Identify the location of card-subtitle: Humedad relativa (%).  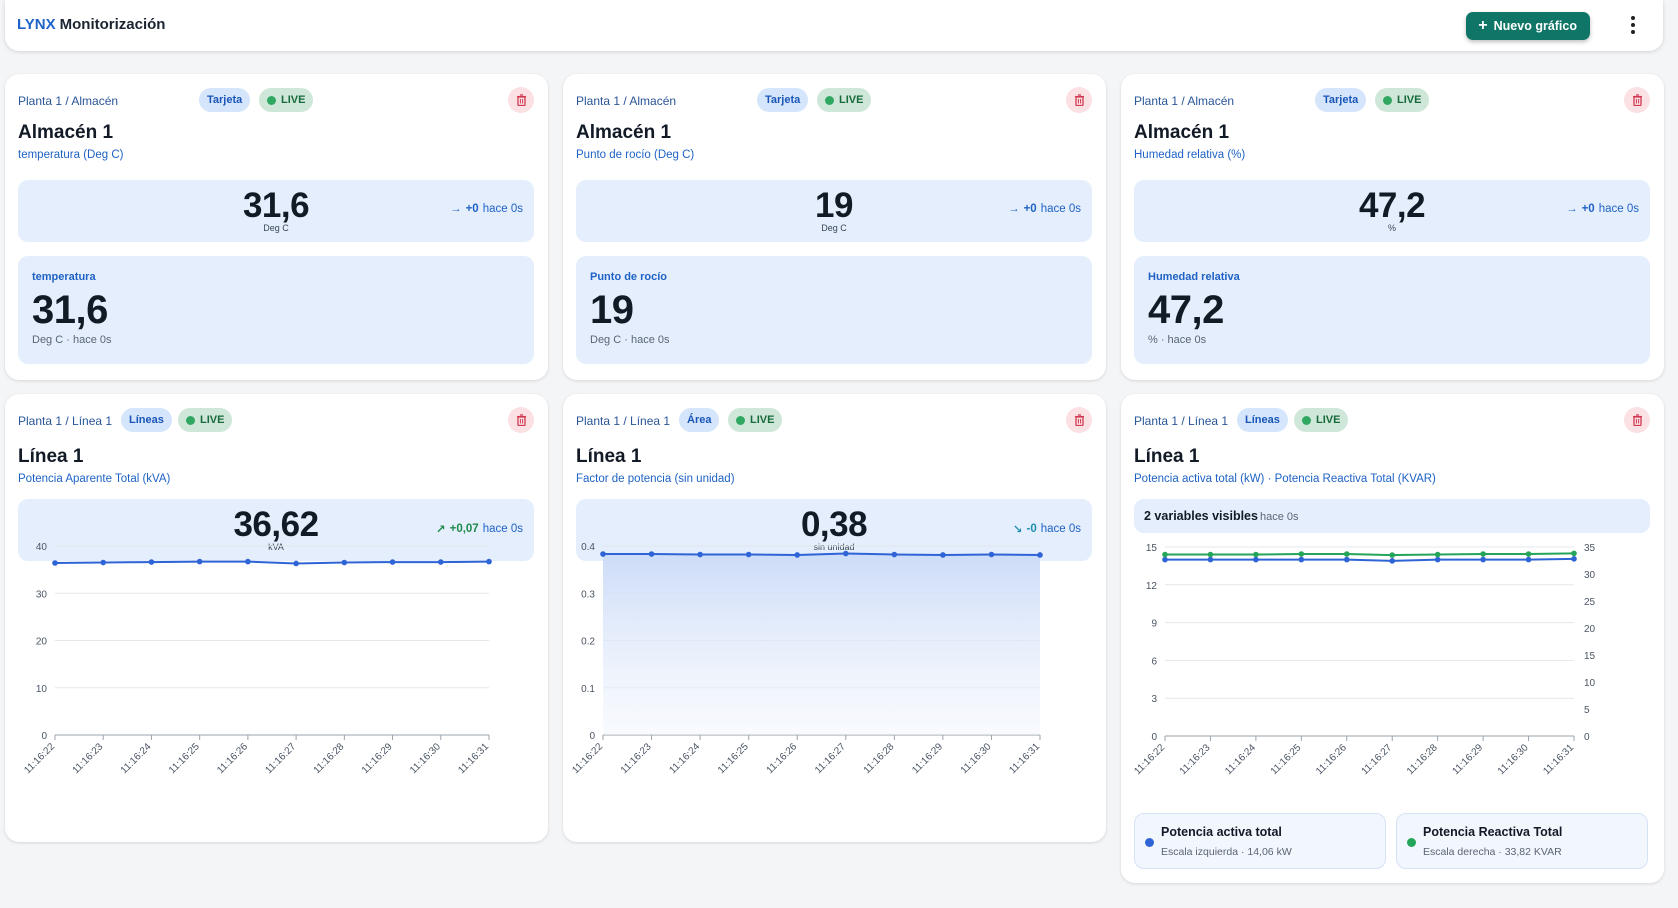
(1190, 155).